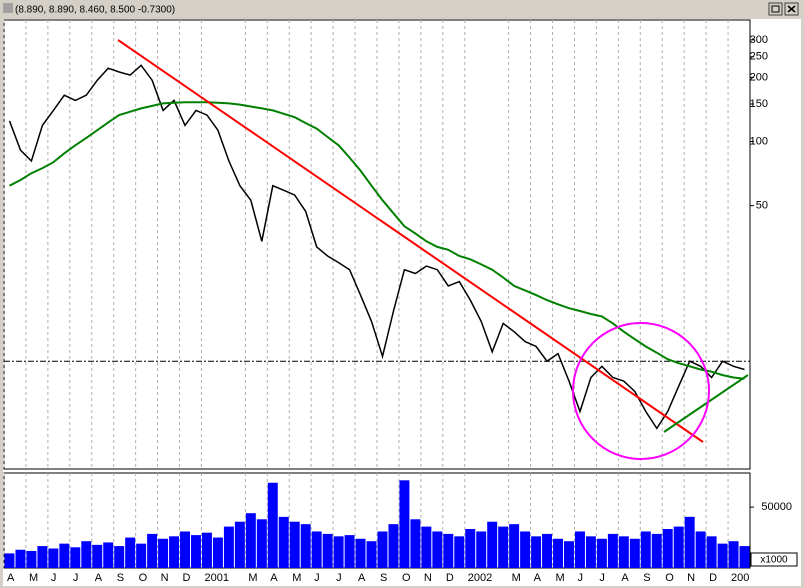 This screenshot has height=588, width=804. Describe the element at coordinates (706, 403) in the screenshot. I see `uptrend-line` at that location.